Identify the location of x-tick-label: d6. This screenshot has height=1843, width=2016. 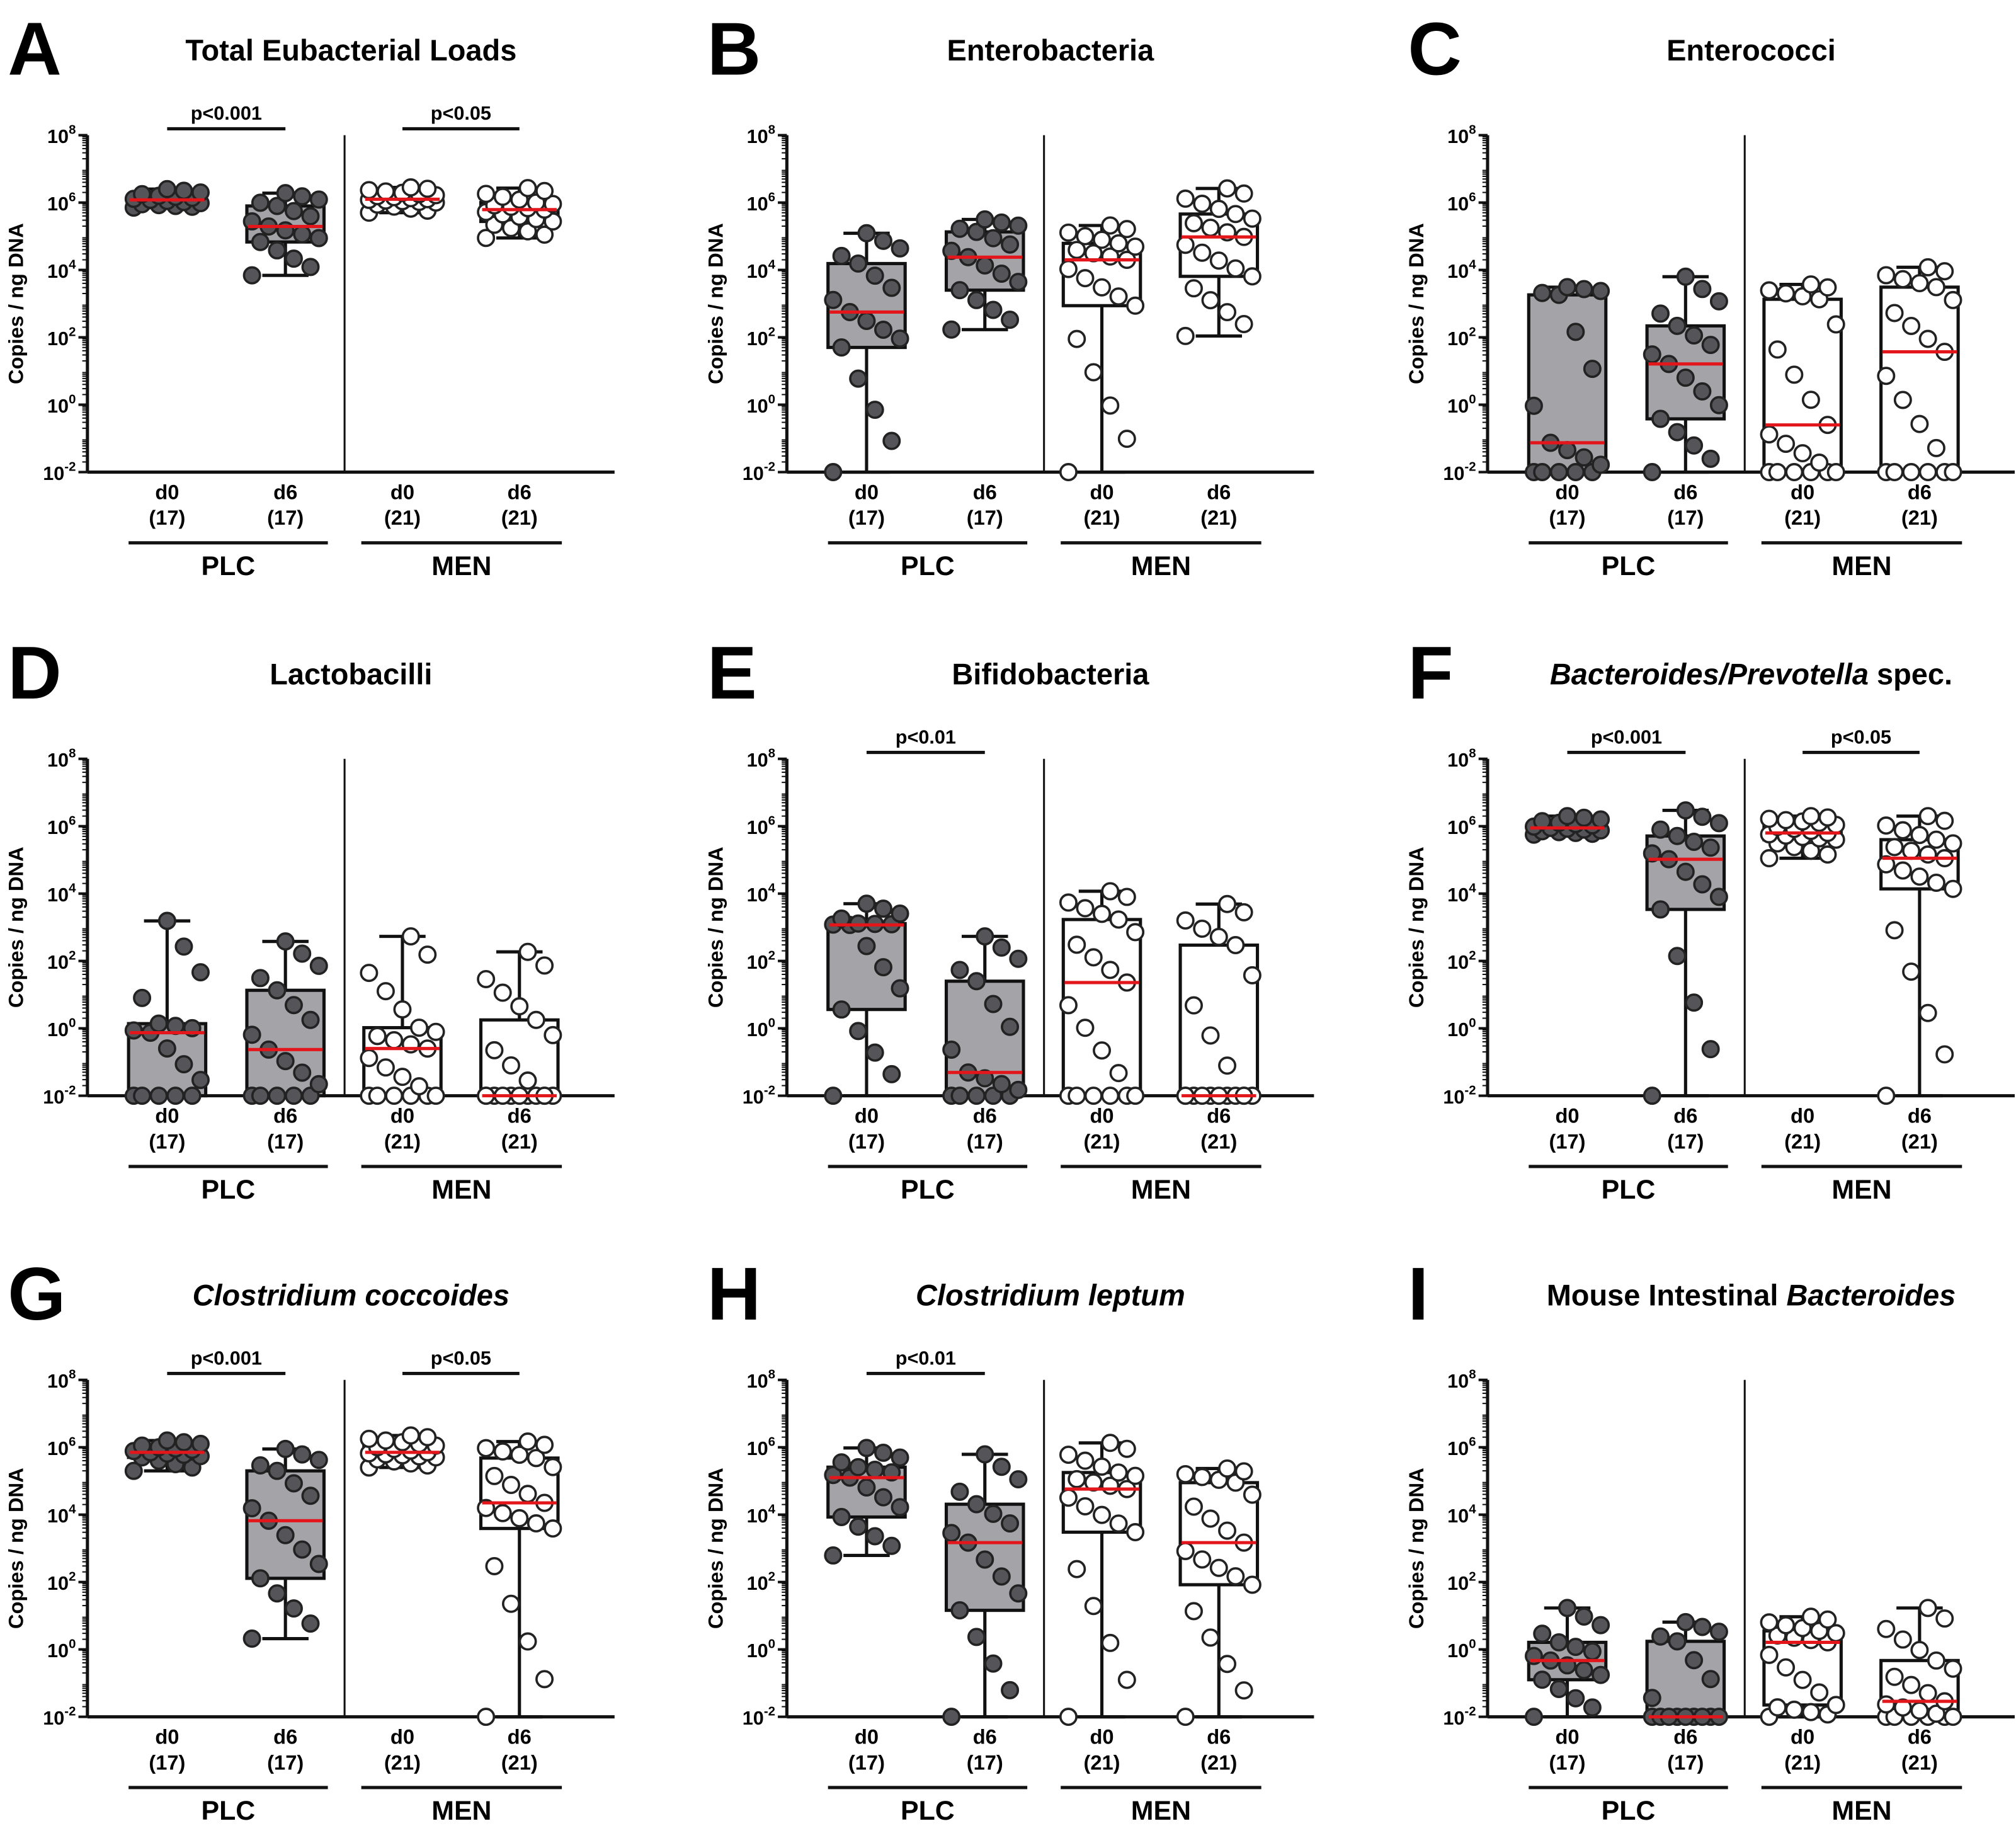
(1685, 492).